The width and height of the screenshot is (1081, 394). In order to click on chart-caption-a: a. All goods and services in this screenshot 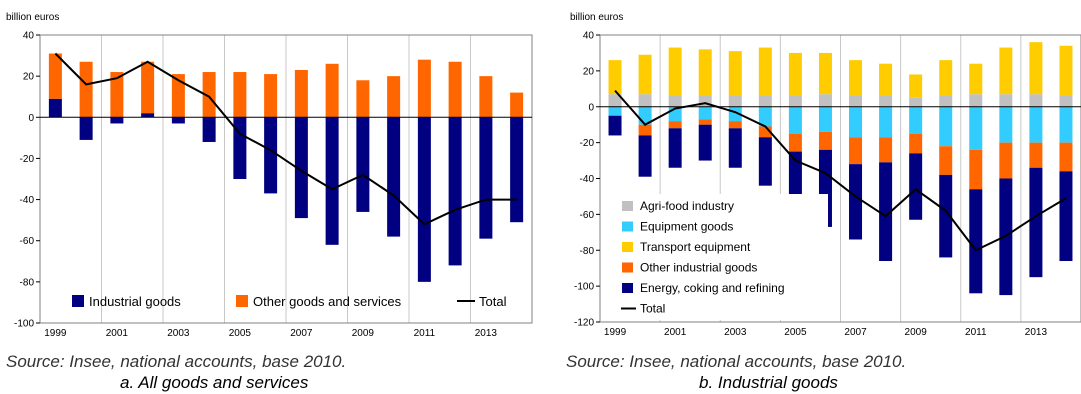, I will do `click(214, 382)`.